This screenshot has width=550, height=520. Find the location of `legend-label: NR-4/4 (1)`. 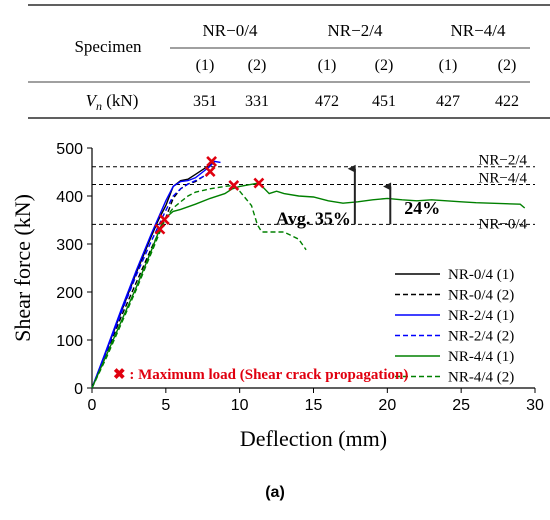

legend-label: NR-4/4 (1) is located at coordinates (481, 357).